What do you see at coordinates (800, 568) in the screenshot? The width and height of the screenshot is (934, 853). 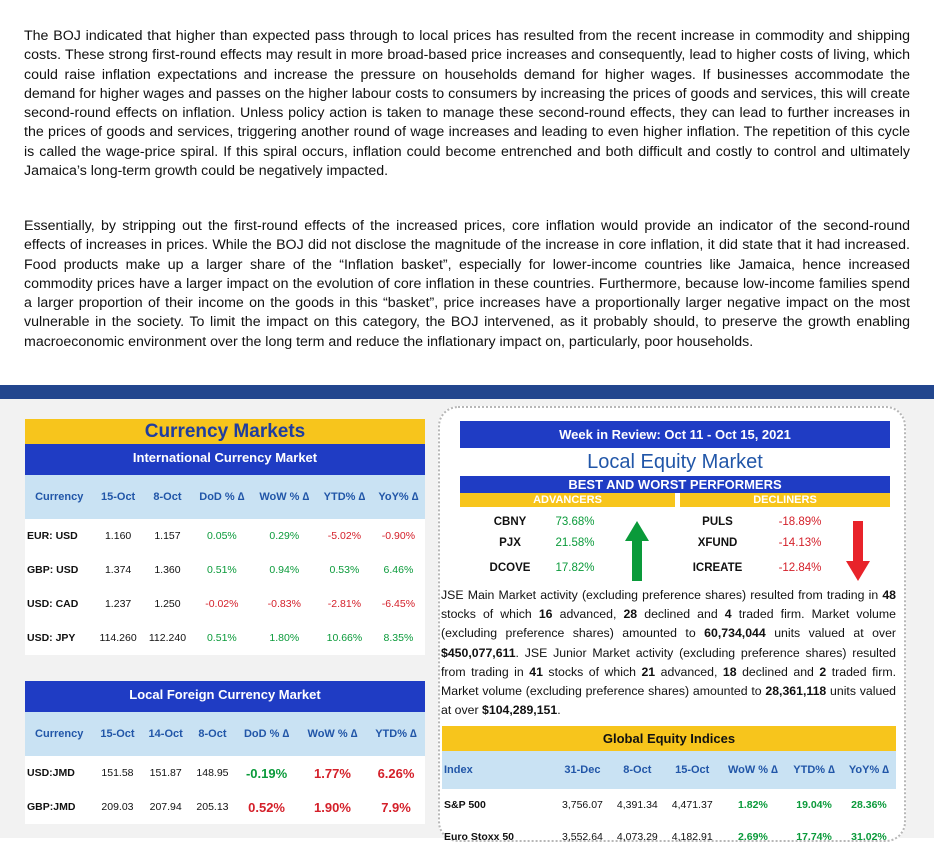 I see `decliner-change: -12.84%` at bounding box center [800, 568].